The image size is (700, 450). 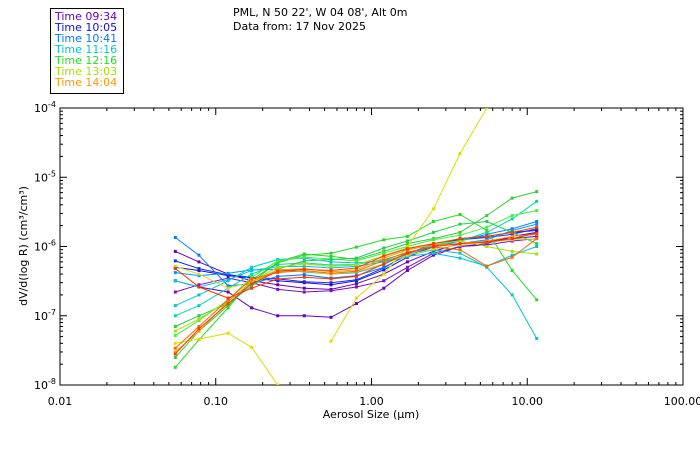 I want to click on legend-item: Time 11:16, so click(x=86, y=49).